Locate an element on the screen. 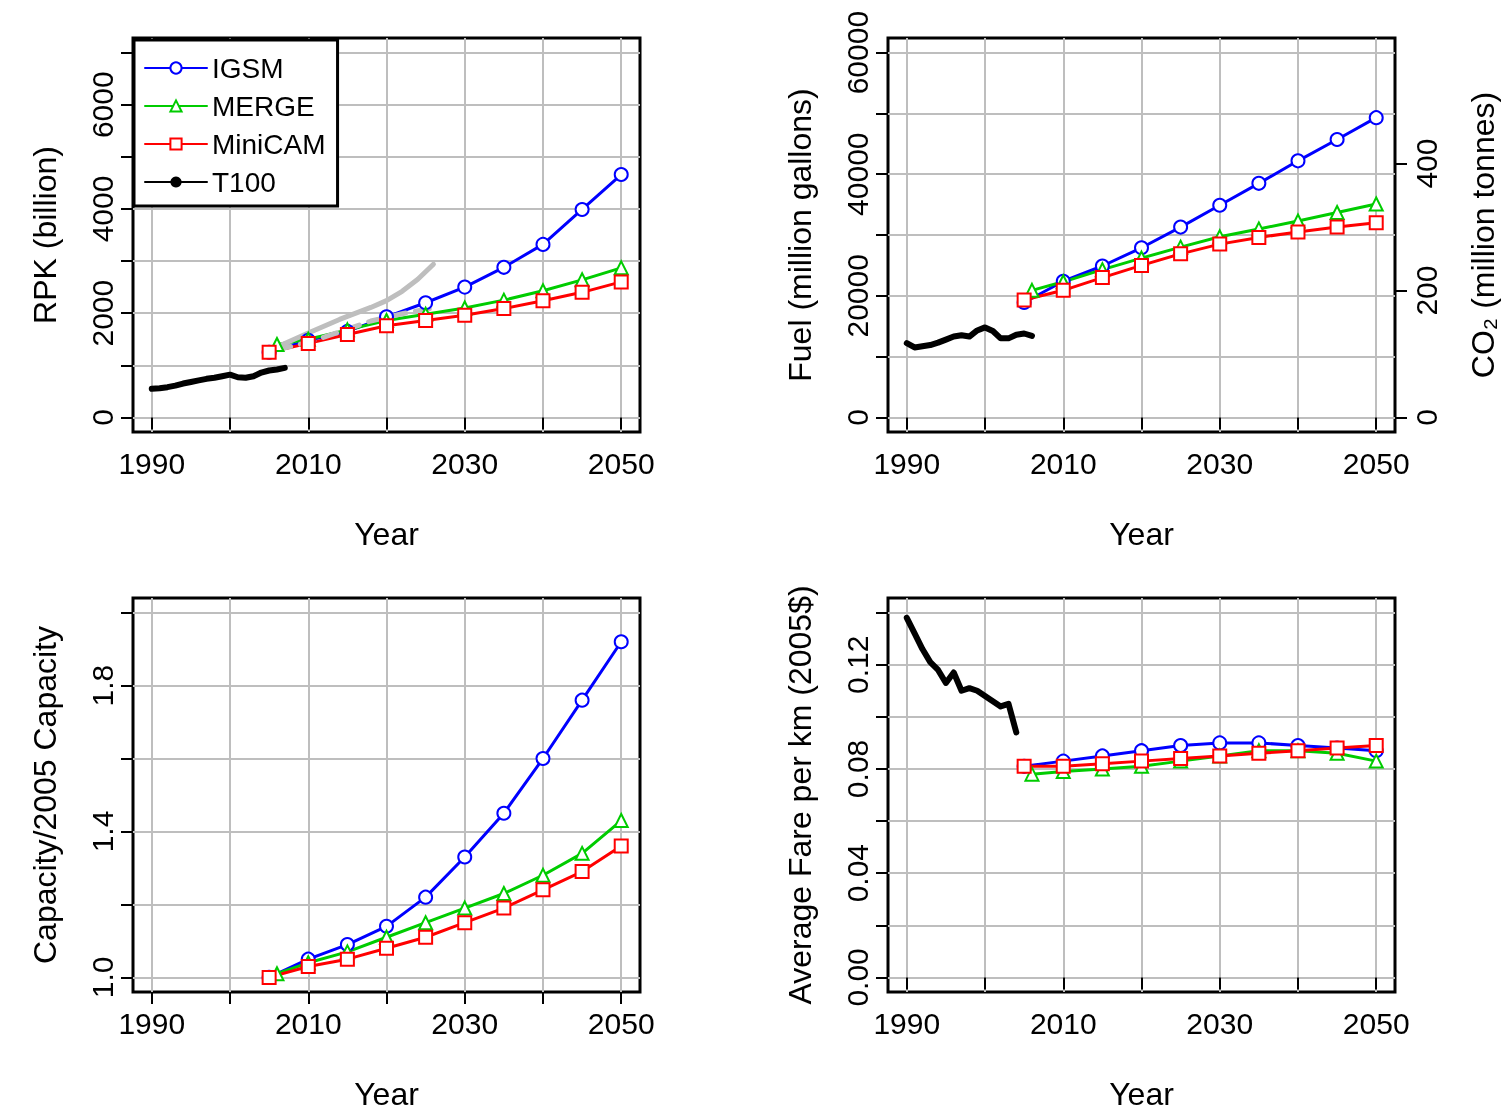 Image resolution: width=1511 pixels, height=1110 pixels. y2-axis-title: CO₂ (million tonnes) is located at coordinates (1483, 235).